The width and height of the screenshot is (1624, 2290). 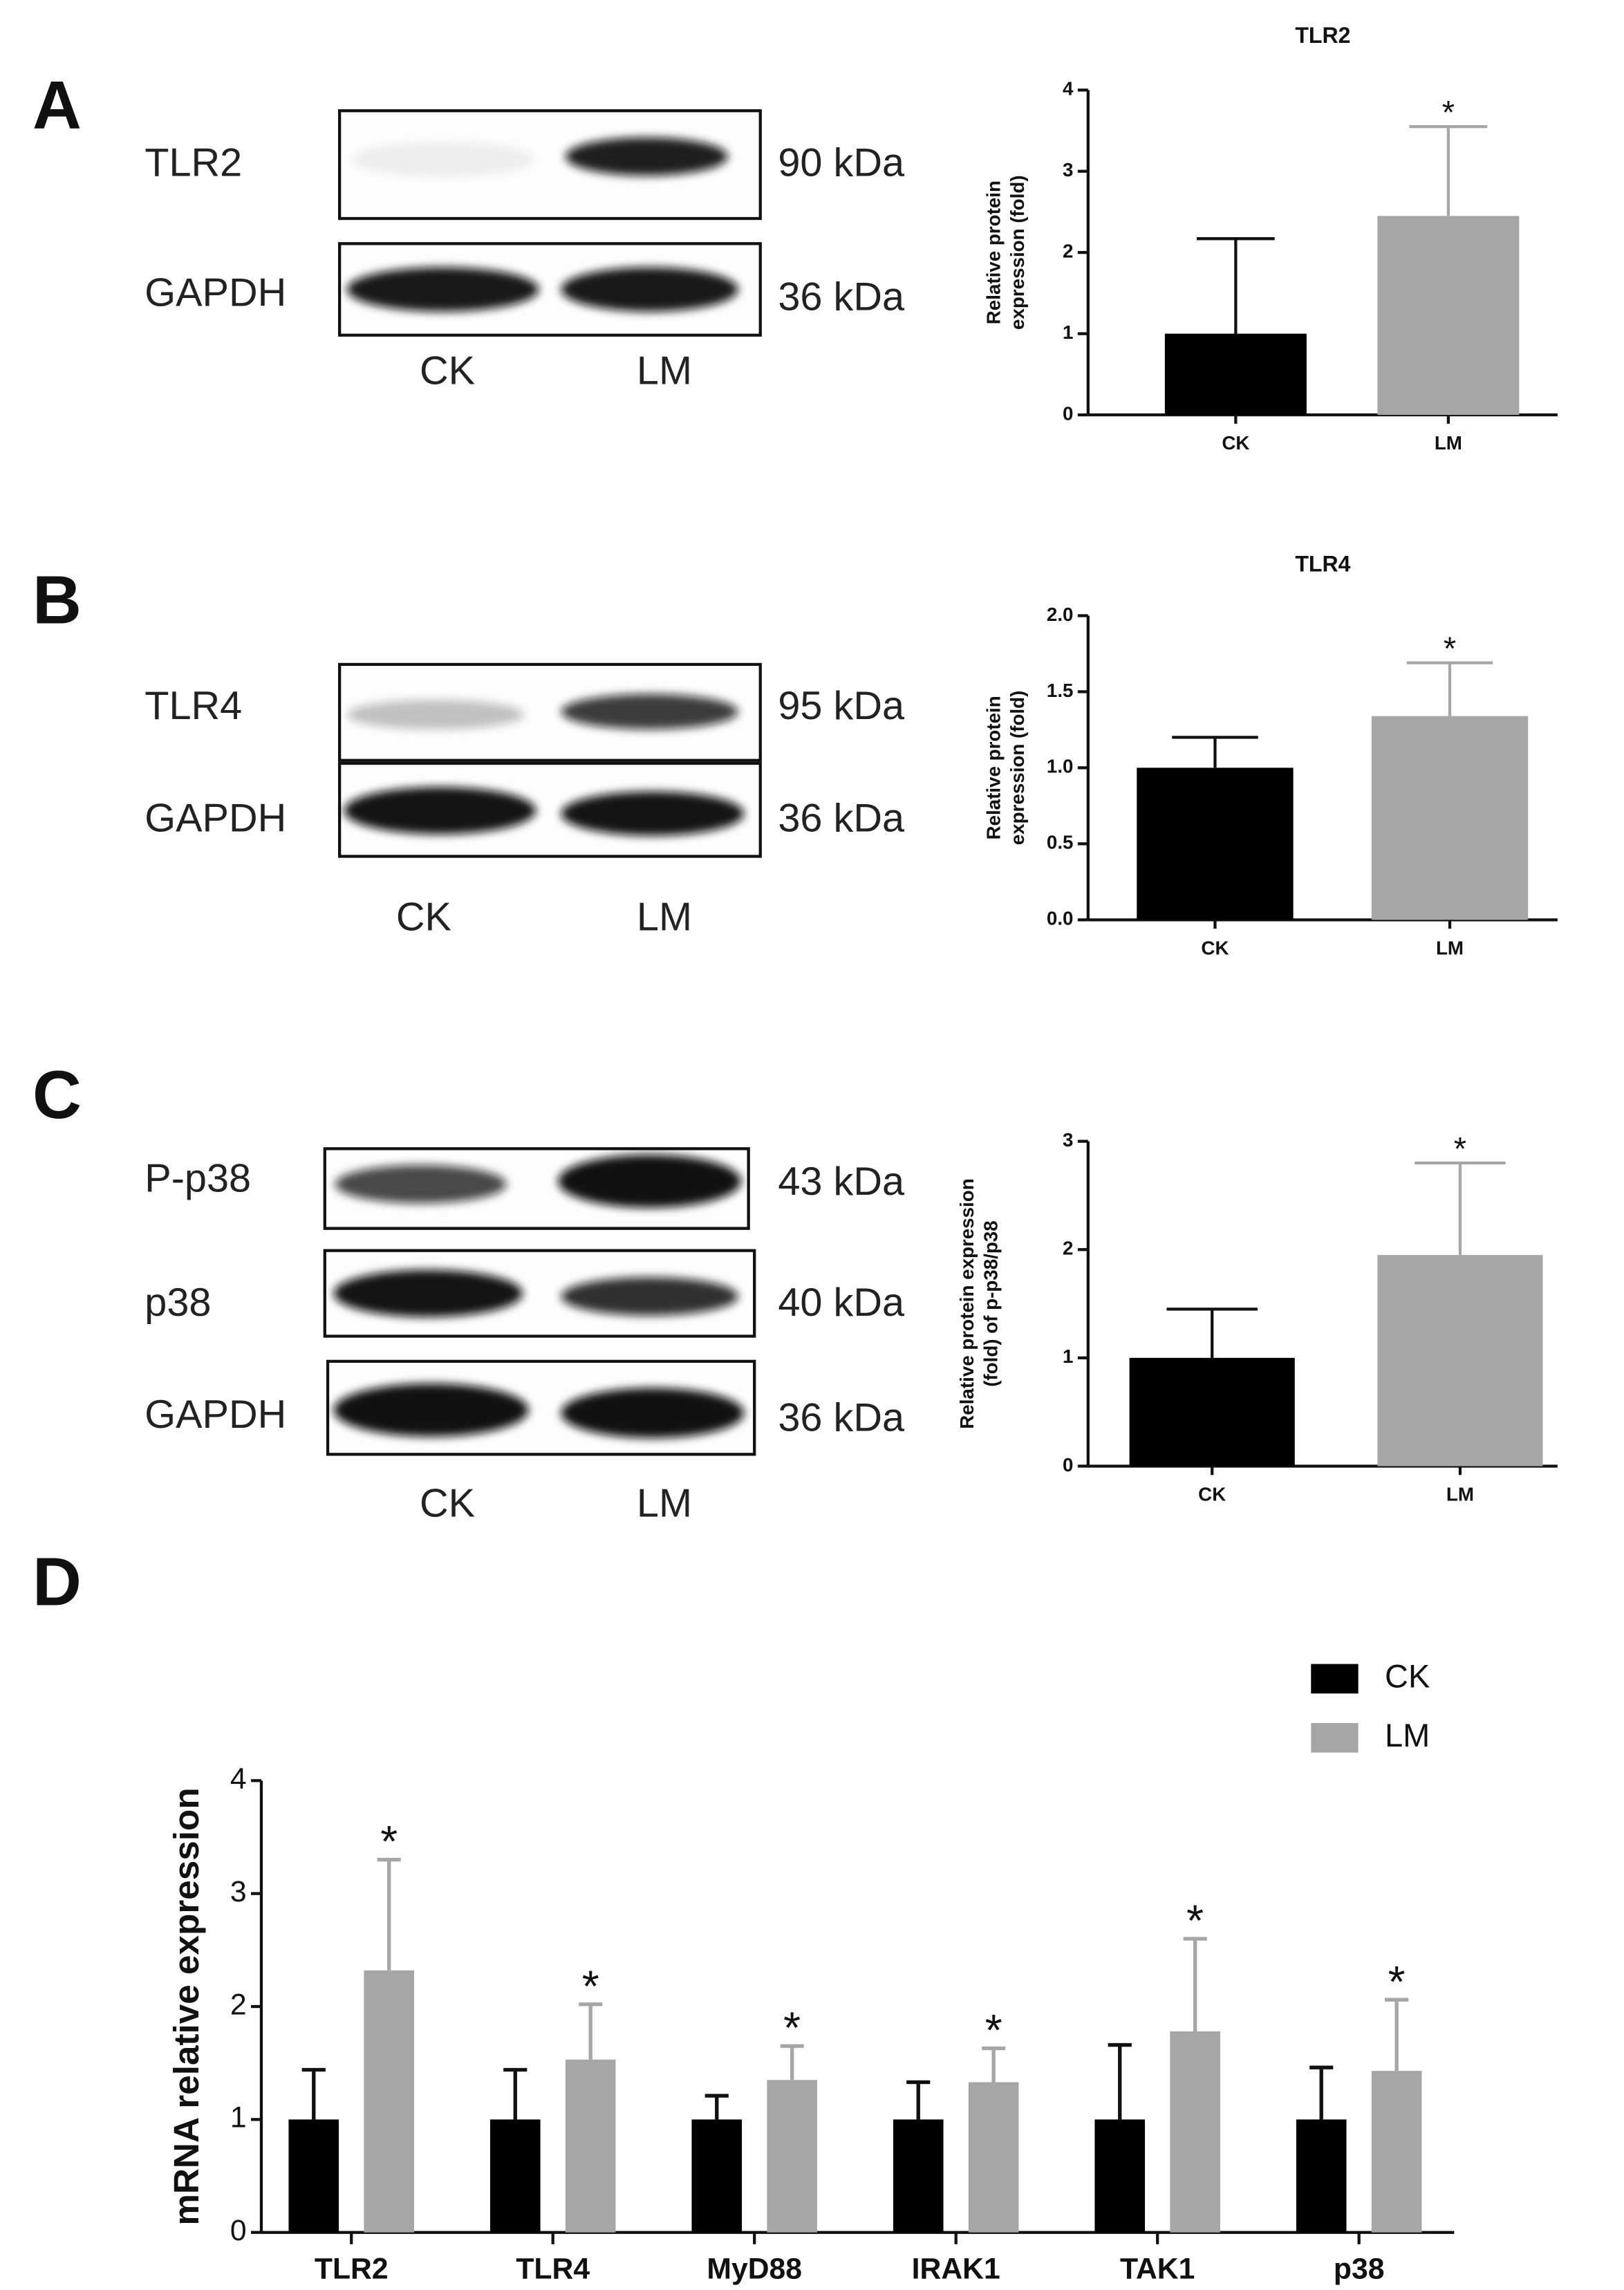 What do you see at coordinates (553, 2269) in the screenshot?
I see `x-tick-label: TLR4` at bounding box center [553, 2269].